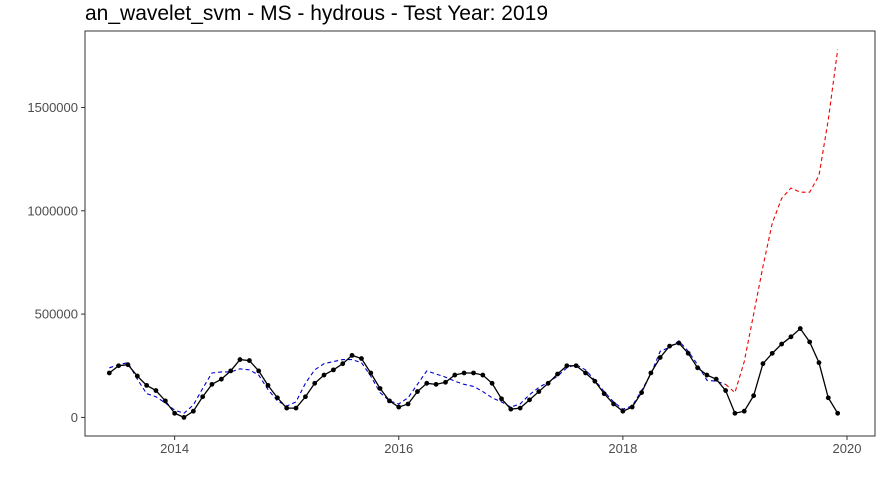 Image resolution: width=880 pixels, height=480 pixels. What do you see at coordinates (782, 221) in the screenshot?
I see `series-line-dashed-red` at bounding box center [782, 221].